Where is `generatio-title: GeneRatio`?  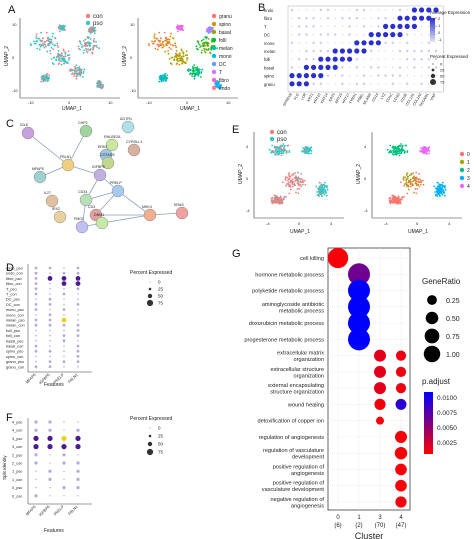
generatio-title: GeneRatio is located at coordinates (441, 281).